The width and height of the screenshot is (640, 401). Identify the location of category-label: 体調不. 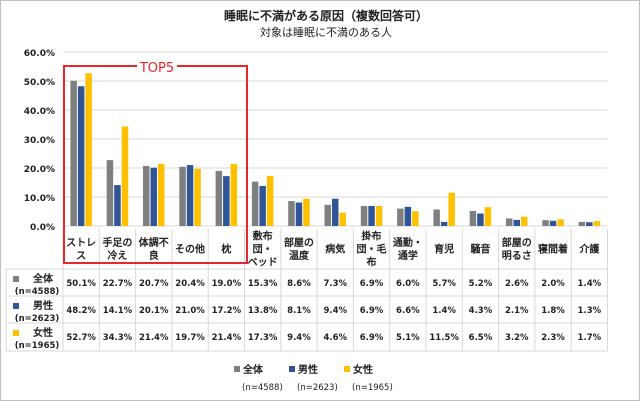
(154, 242).